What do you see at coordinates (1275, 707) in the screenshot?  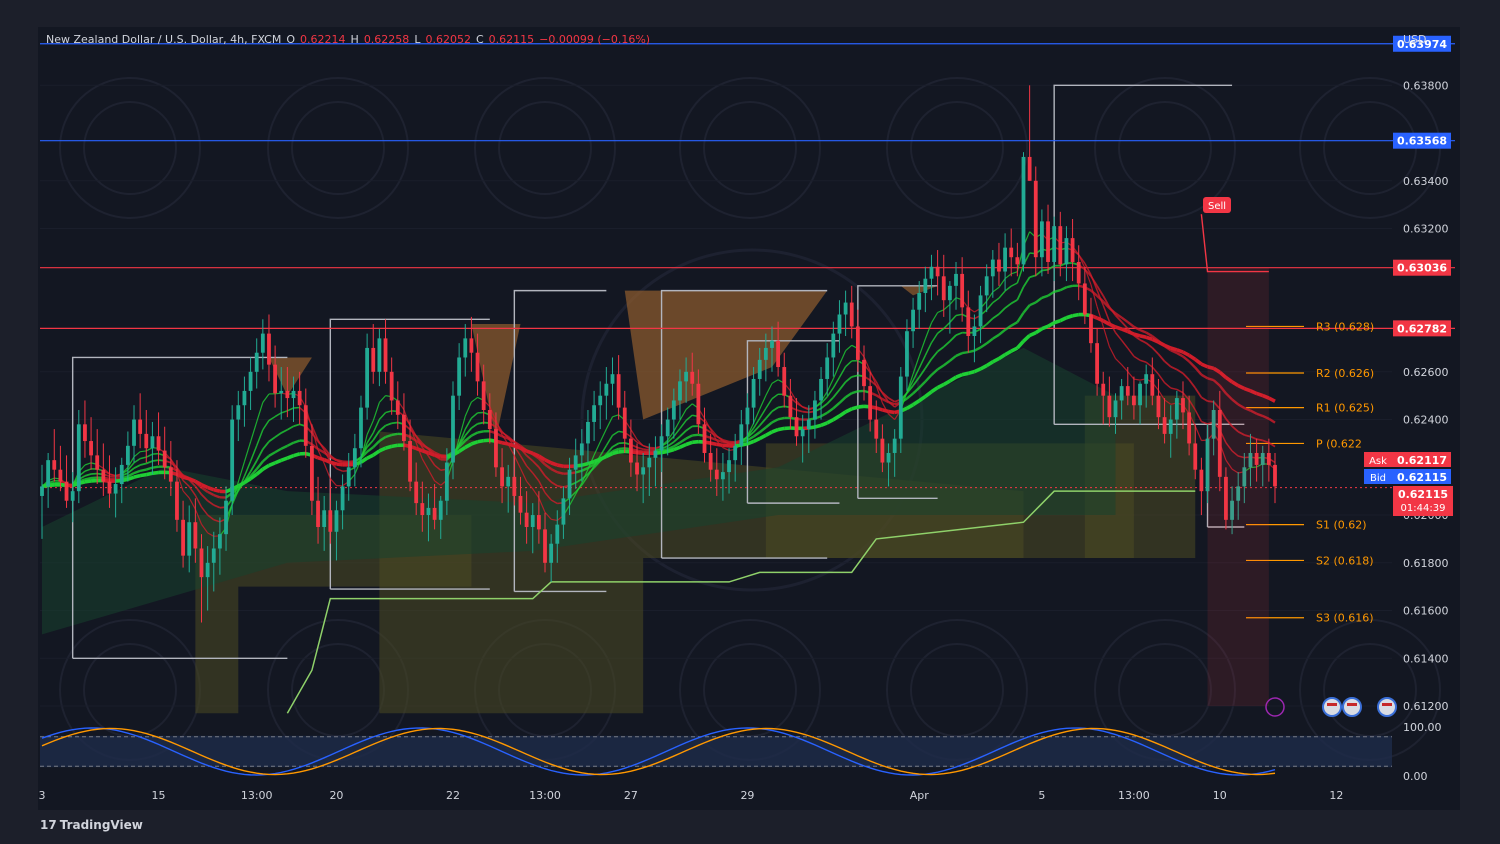 I see `lightning-icon` at bounding box center [1275, 707].